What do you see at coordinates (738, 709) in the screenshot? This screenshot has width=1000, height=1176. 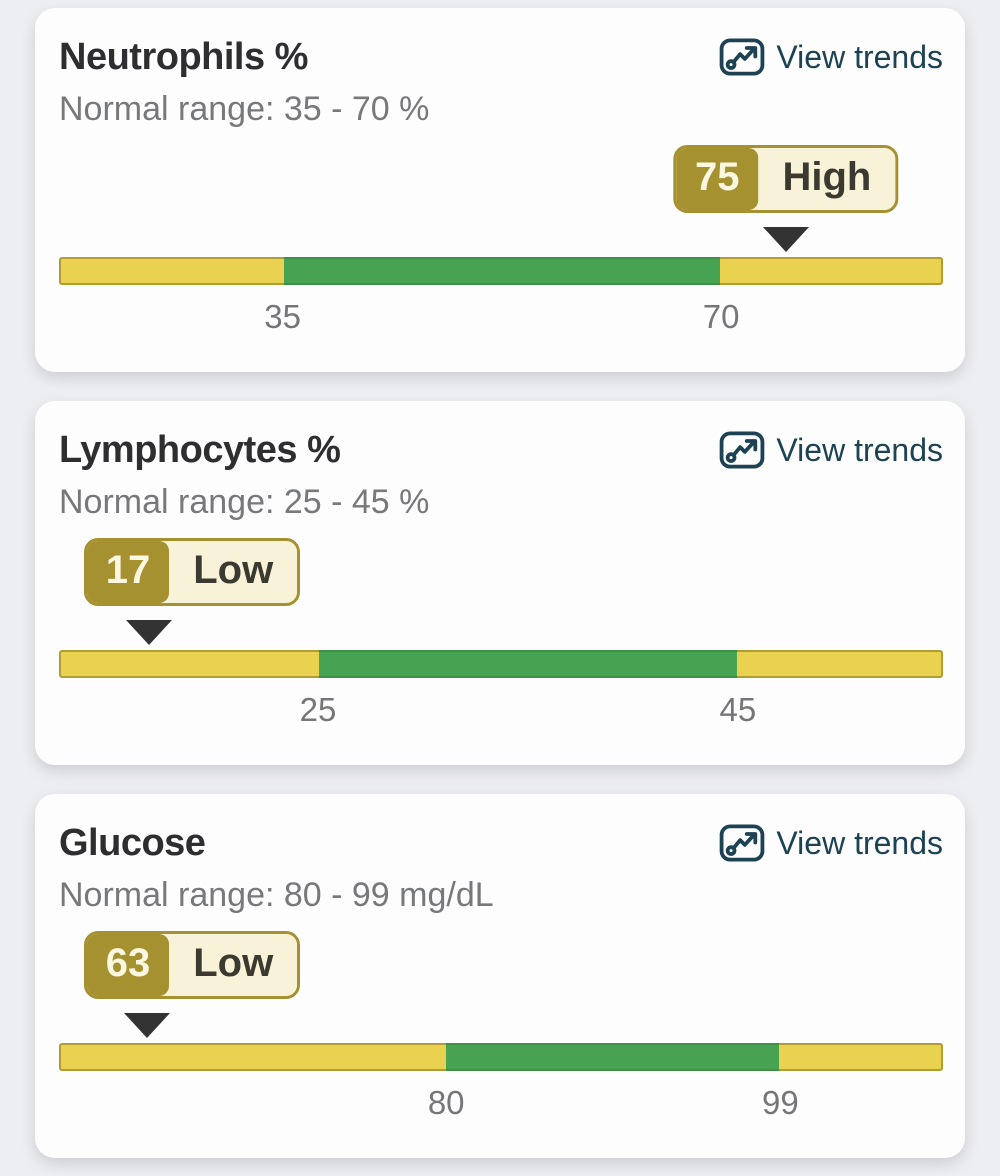 I see `tick-label-high: 45` at bounding box center [738, 709].